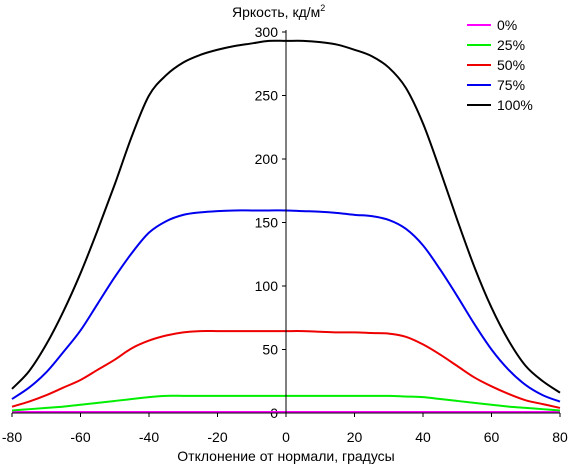  I want to click on legend-label: 0%, so click(507, 25).